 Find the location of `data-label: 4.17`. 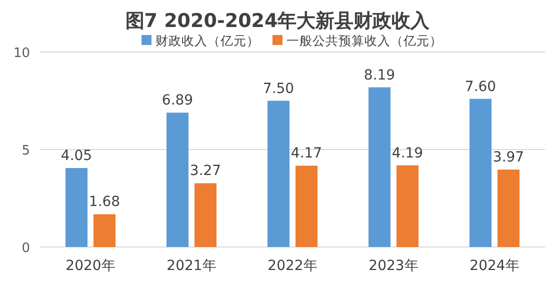

data-label: 4.17 is located at coordinates (306, 154).